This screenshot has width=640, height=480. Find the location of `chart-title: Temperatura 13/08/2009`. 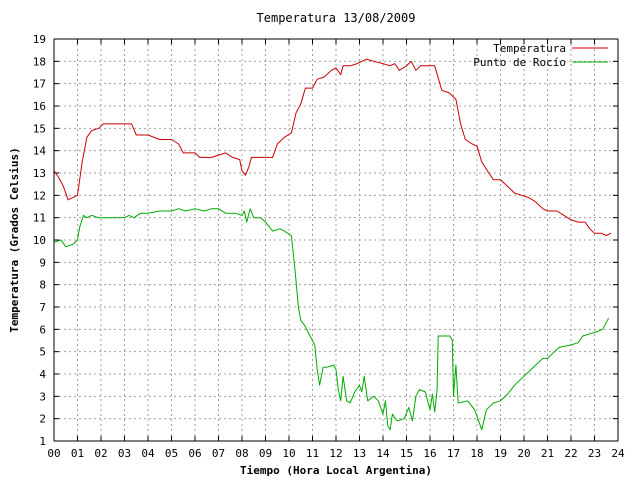

chart-title: Temperatura 13/08/2009 is located at coordinates (336, 18).